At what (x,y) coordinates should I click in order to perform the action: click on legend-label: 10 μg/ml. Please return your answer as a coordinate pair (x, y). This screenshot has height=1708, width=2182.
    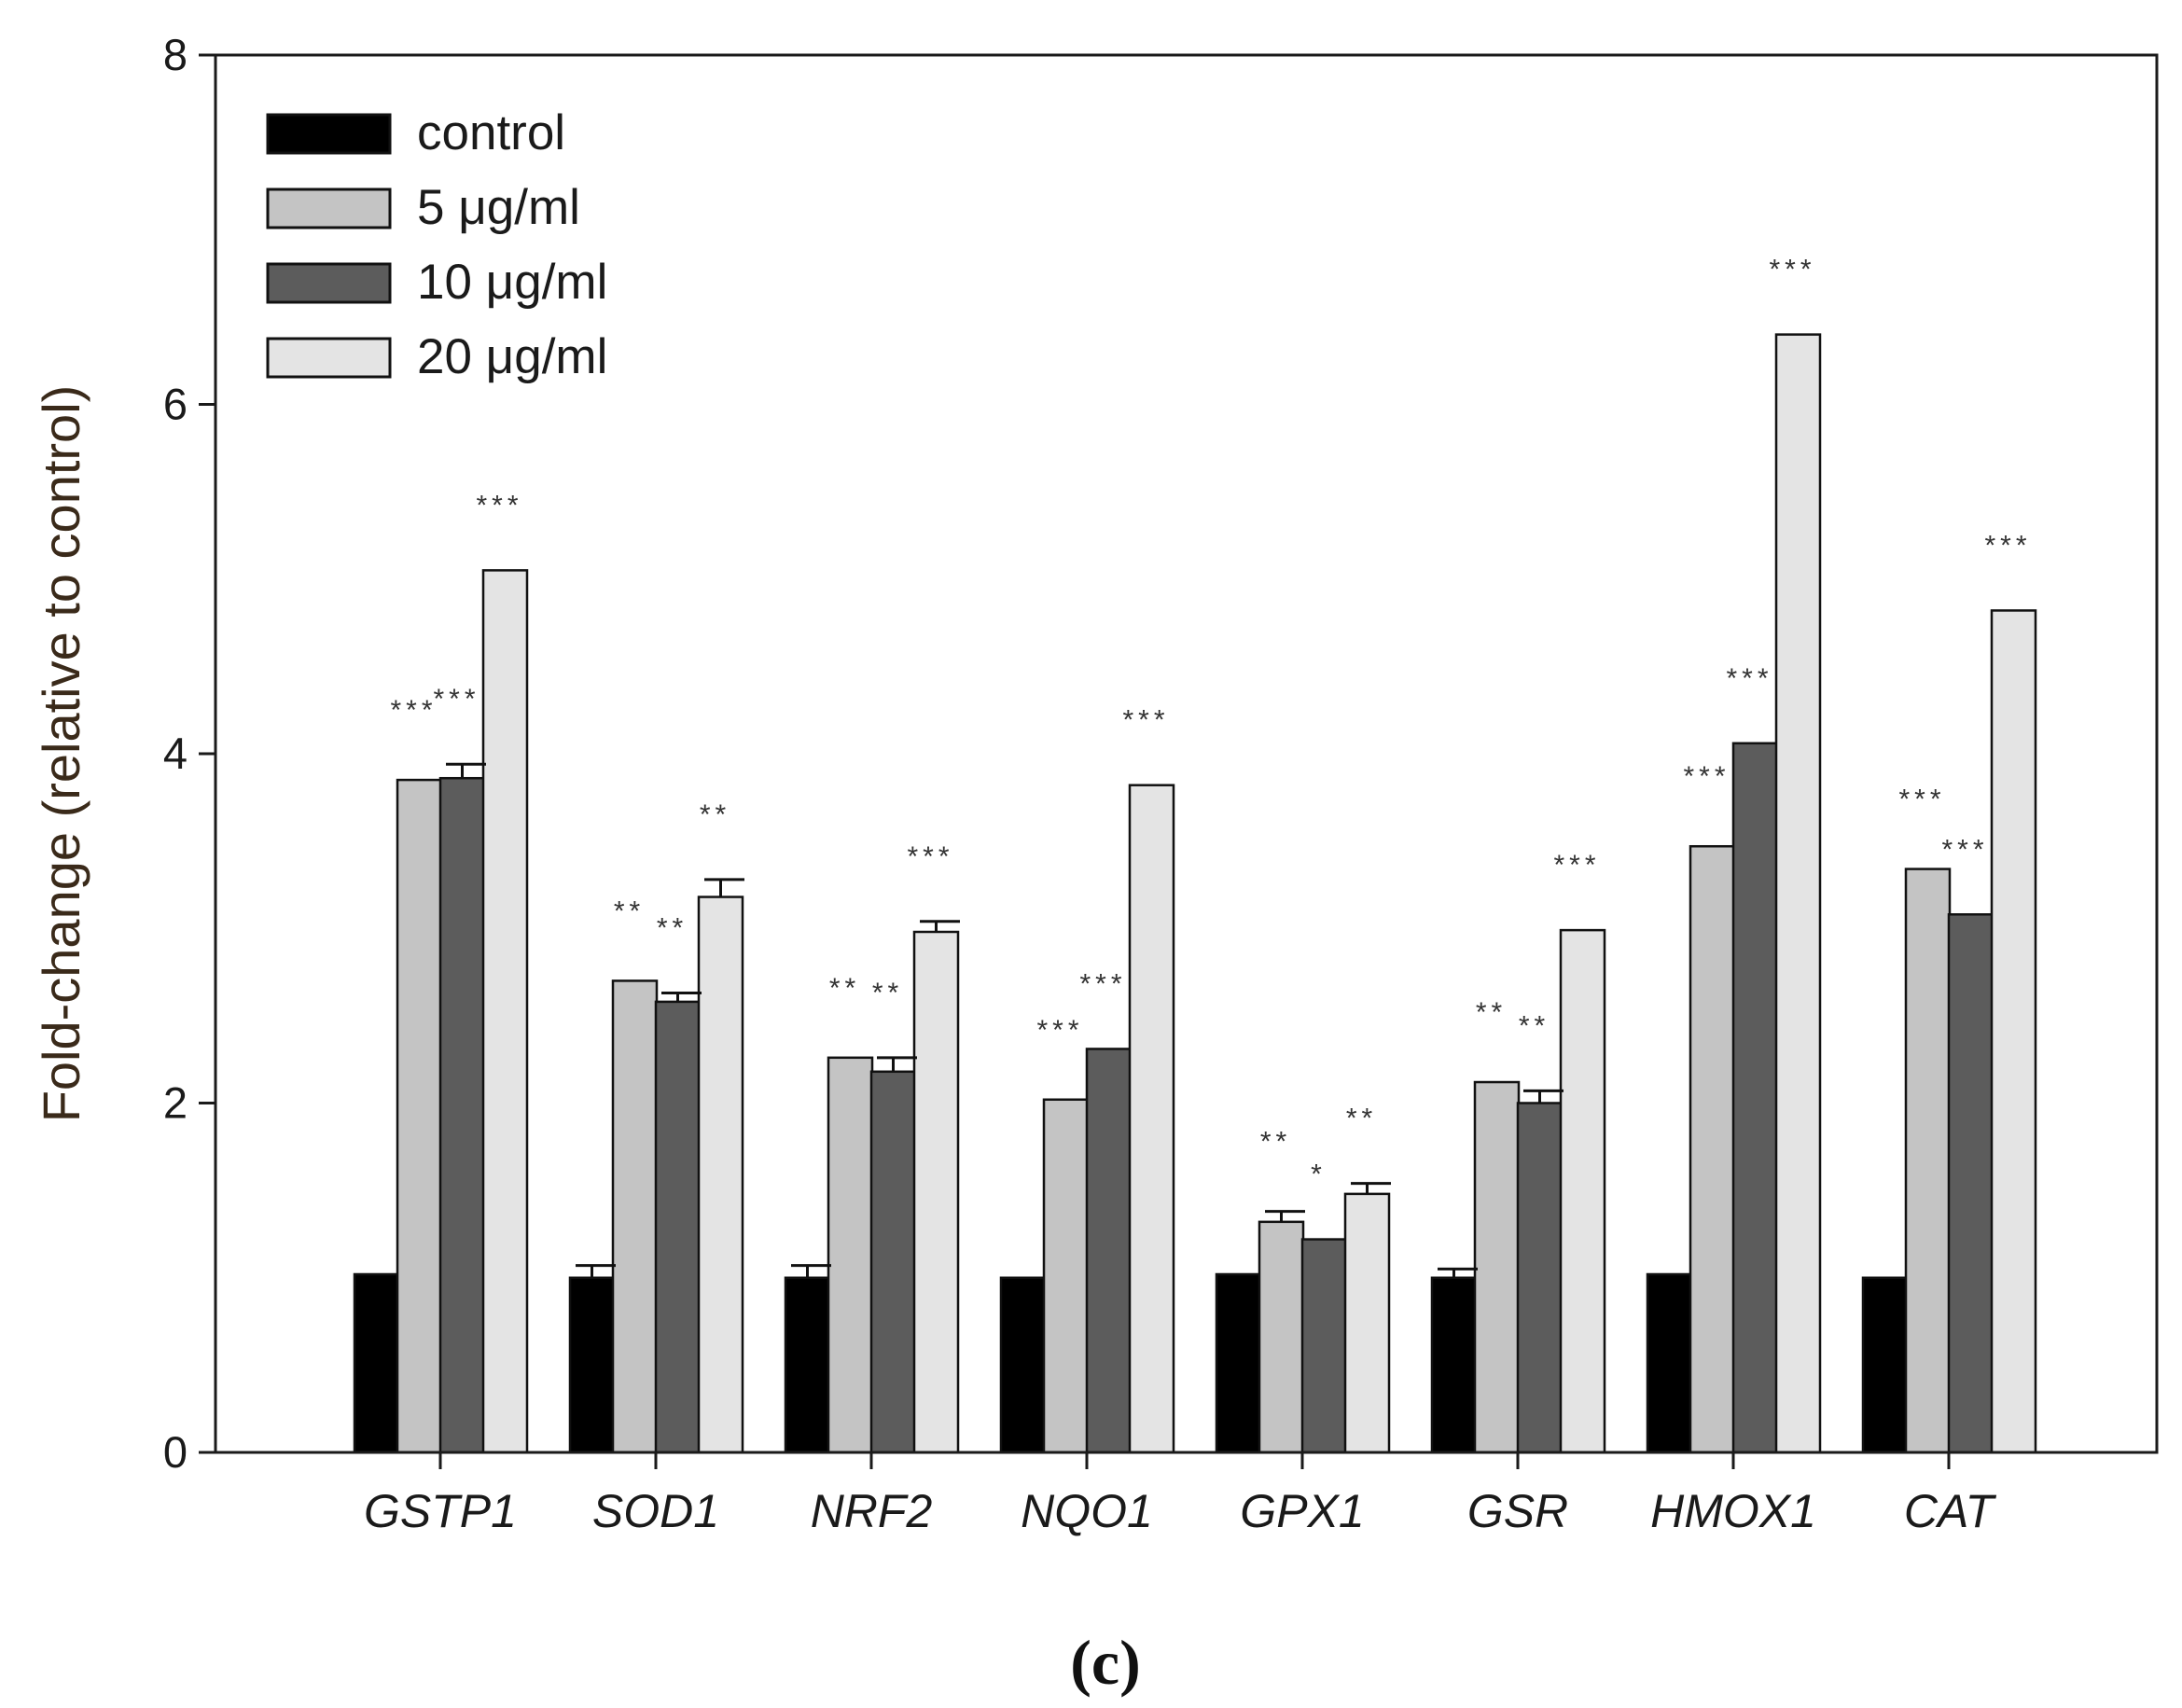
    Looking at the image, I should click on (512, 282).